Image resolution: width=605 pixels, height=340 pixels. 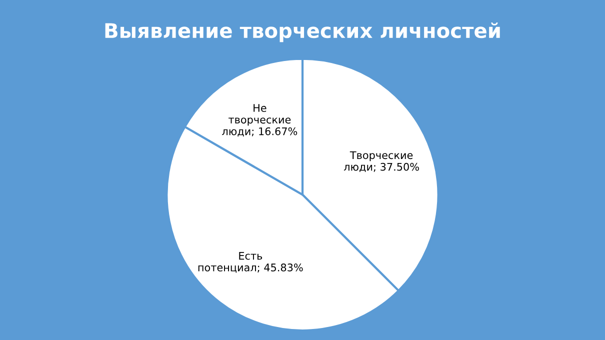 What do you see at coordinates (381, 161) in the screenshot?
I see `slice-label: Творческие люди; 37.50%` at bounding box center [381, 161].